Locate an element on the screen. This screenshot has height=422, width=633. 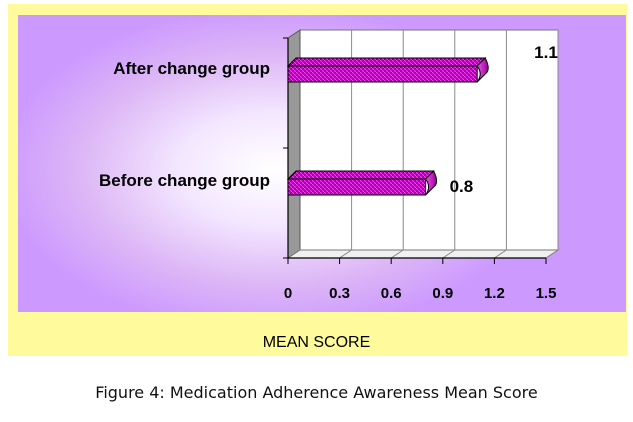
x-tick-label: 0.3 is located at coordinates (339, 293).